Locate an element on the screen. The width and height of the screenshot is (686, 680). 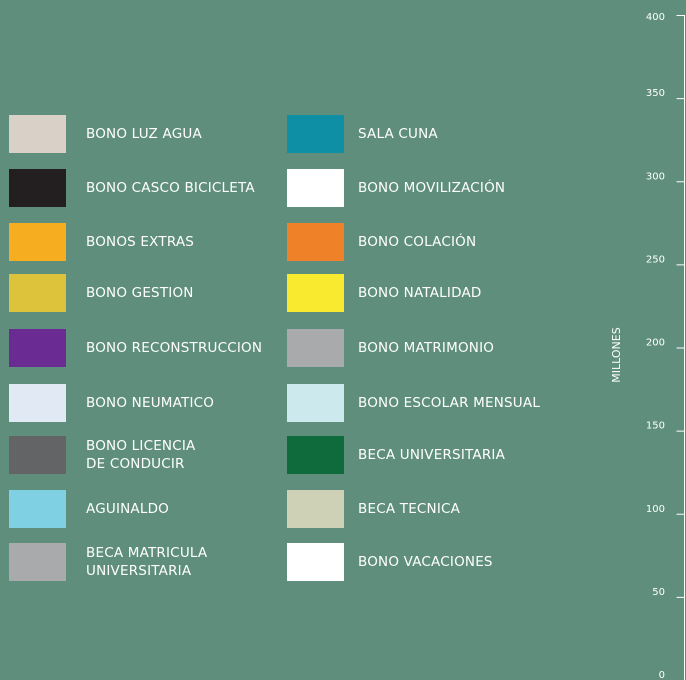
legend-item: BONO RECONSTRUCCION is located at coordinates (144, 349).